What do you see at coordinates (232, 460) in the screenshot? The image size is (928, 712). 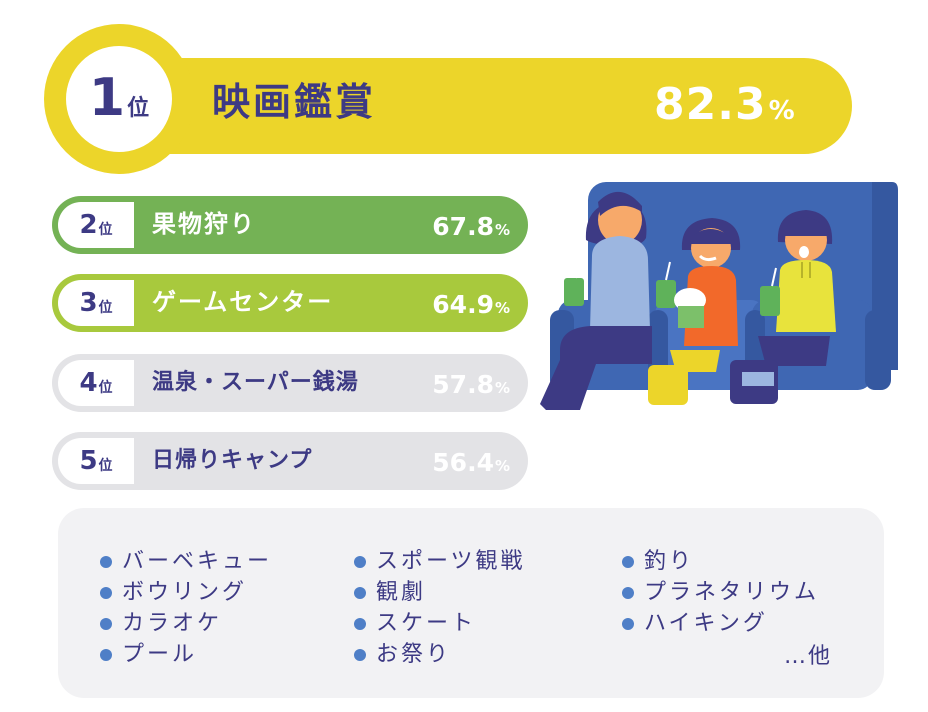 I see `rank-5-label: 日帰りキャンプ` at bounding box center [232, 460].